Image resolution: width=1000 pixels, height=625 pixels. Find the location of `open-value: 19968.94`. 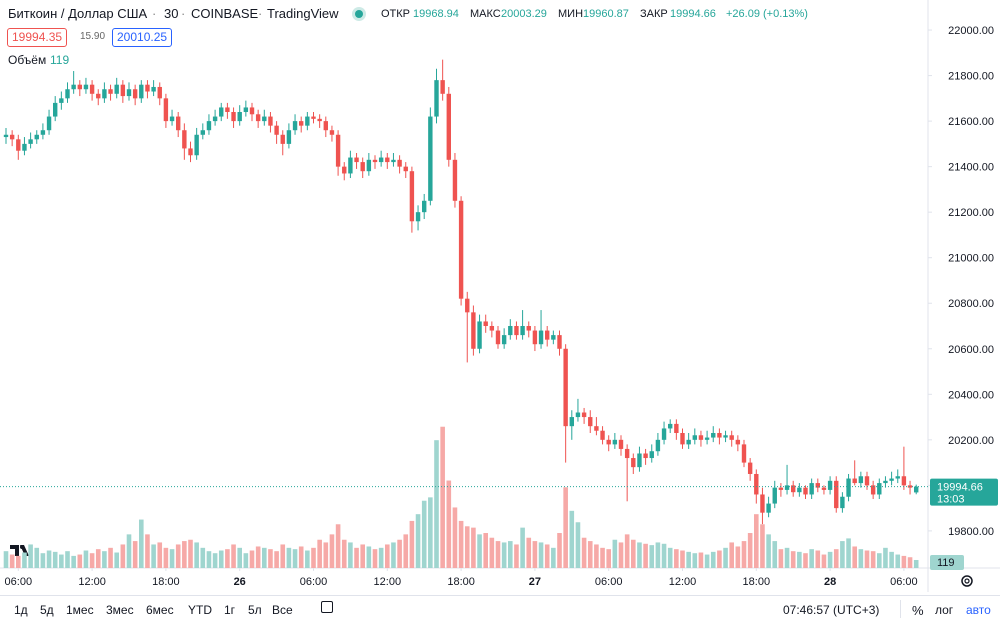

open-value: 19968.94 is located at coordinates (436, 14).